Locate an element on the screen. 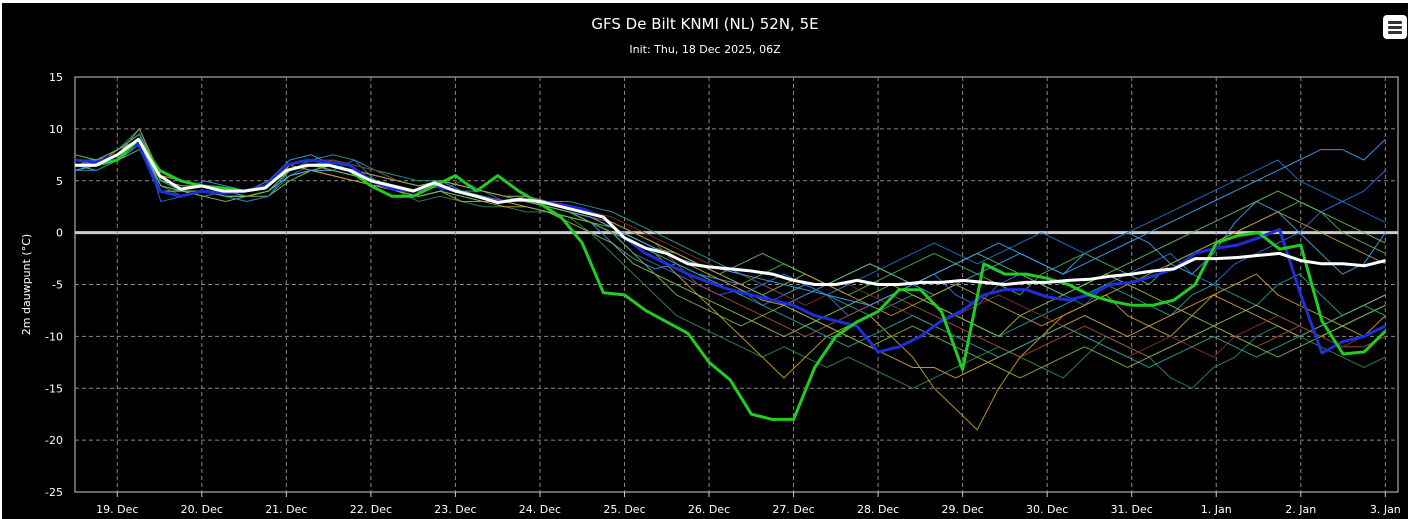 This screenshot has width=1411, height=519. x-tick-label: 30. Dec is located at coordinates (1047, 509).